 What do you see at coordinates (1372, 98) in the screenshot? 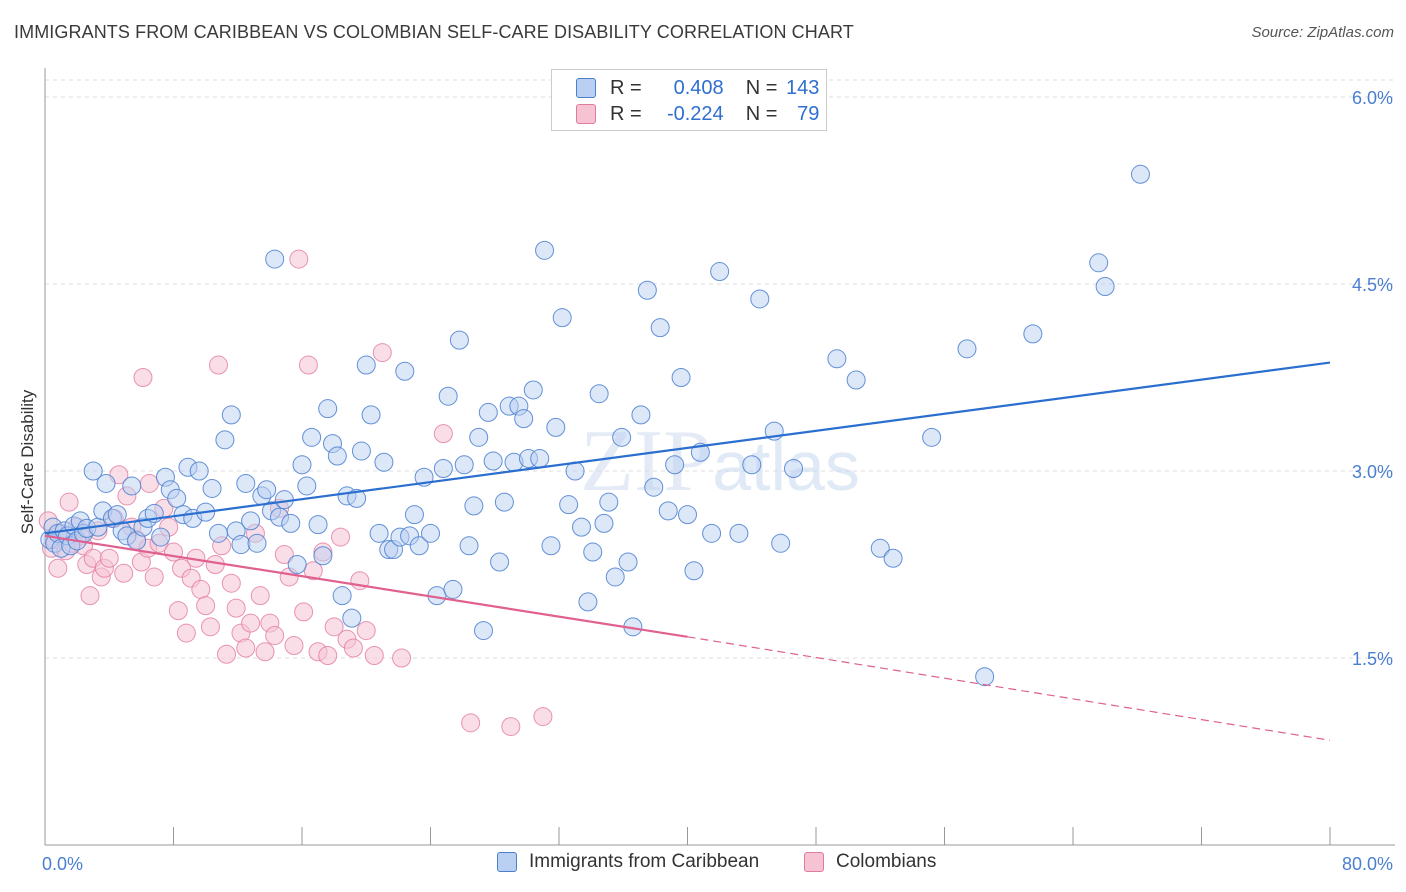
I see `y-tick-label: 6.0%` at bounding box center [1372, 98].